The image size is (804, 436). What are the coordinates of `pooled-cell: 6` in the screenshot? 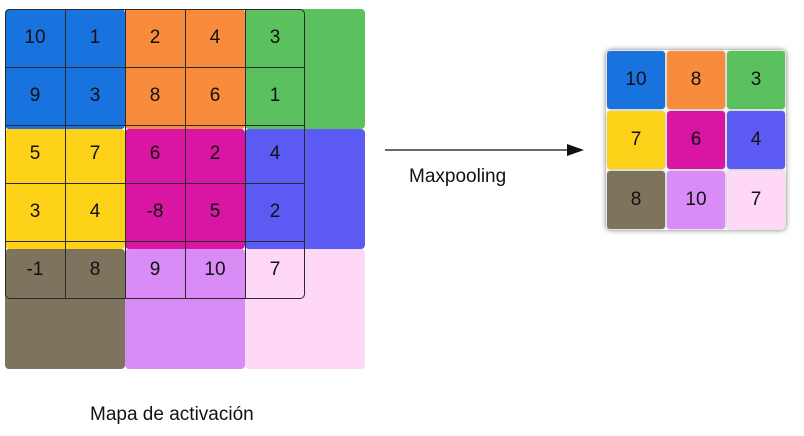 It's located at (696, 140).